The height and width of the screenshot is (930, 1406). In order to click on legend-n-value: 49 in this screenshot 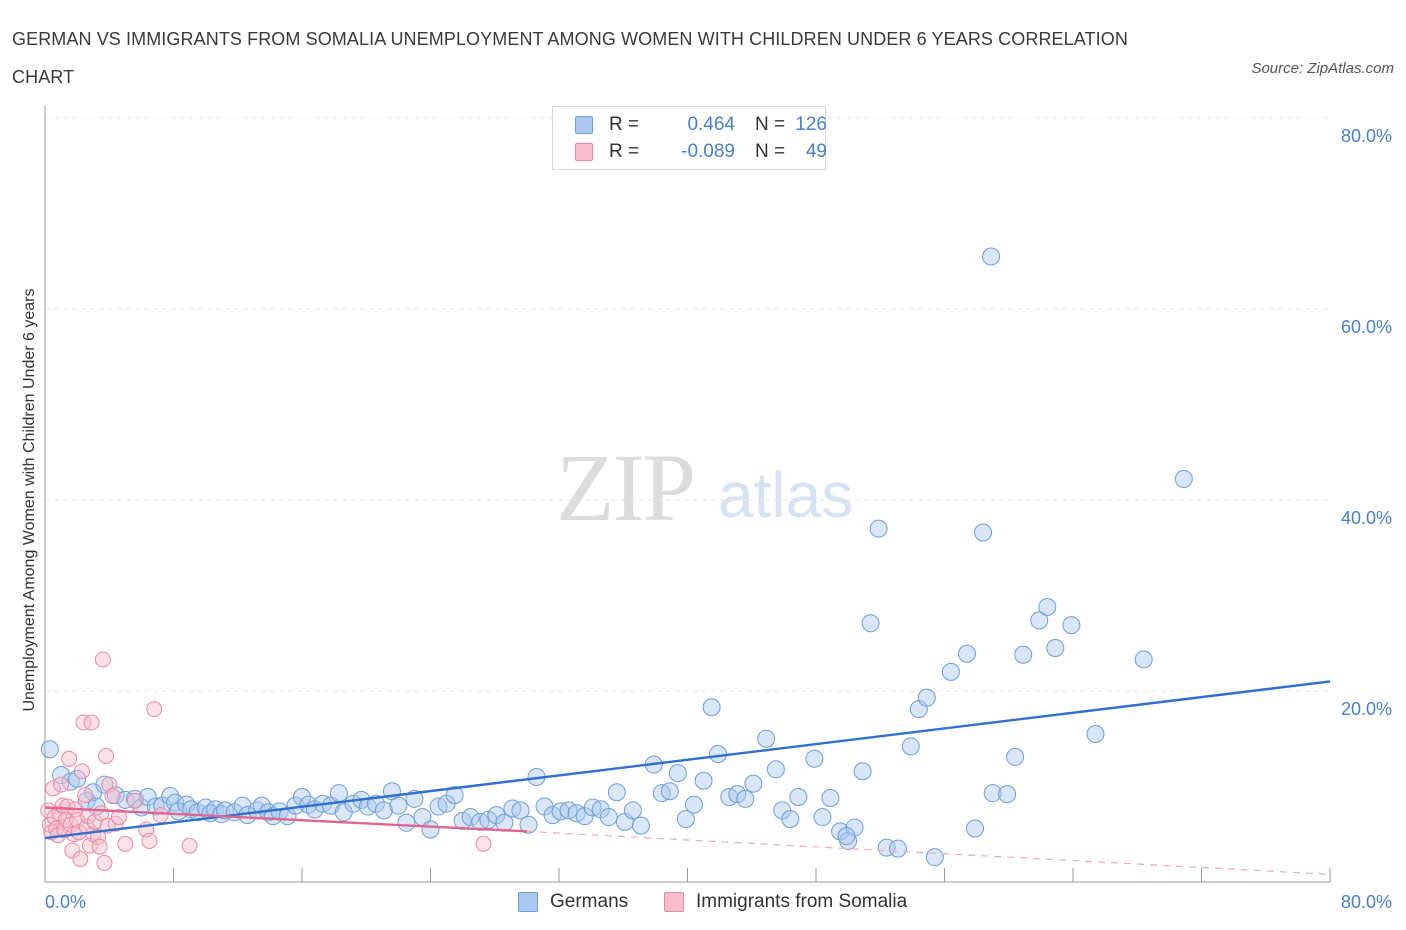, I will do `click(816, 151)`.